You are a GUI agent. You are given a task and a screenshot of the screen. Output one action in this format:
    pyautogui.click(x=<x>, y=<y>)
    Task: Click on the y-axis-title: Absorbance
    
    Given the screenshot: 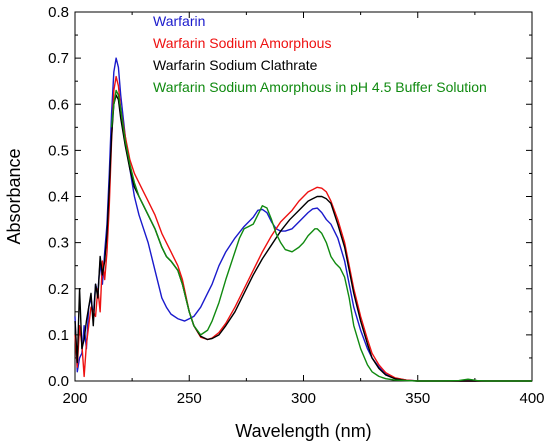 What is the action you would take?
    pyautogui.click(x=14, y=196)
    